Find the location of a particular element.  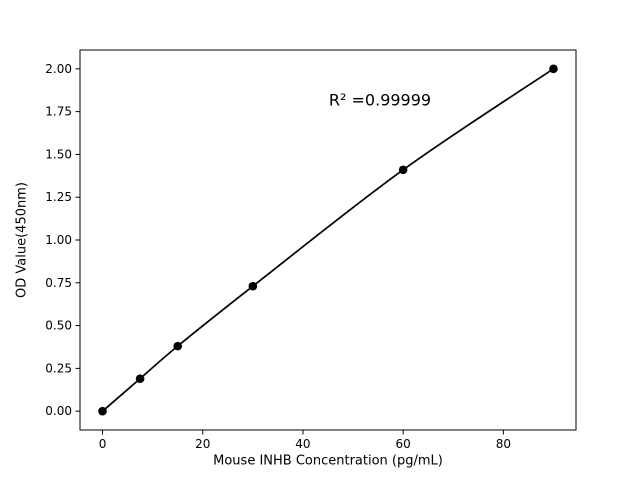

y-tick-label: 0.50 is located at coordinates (58, 326).